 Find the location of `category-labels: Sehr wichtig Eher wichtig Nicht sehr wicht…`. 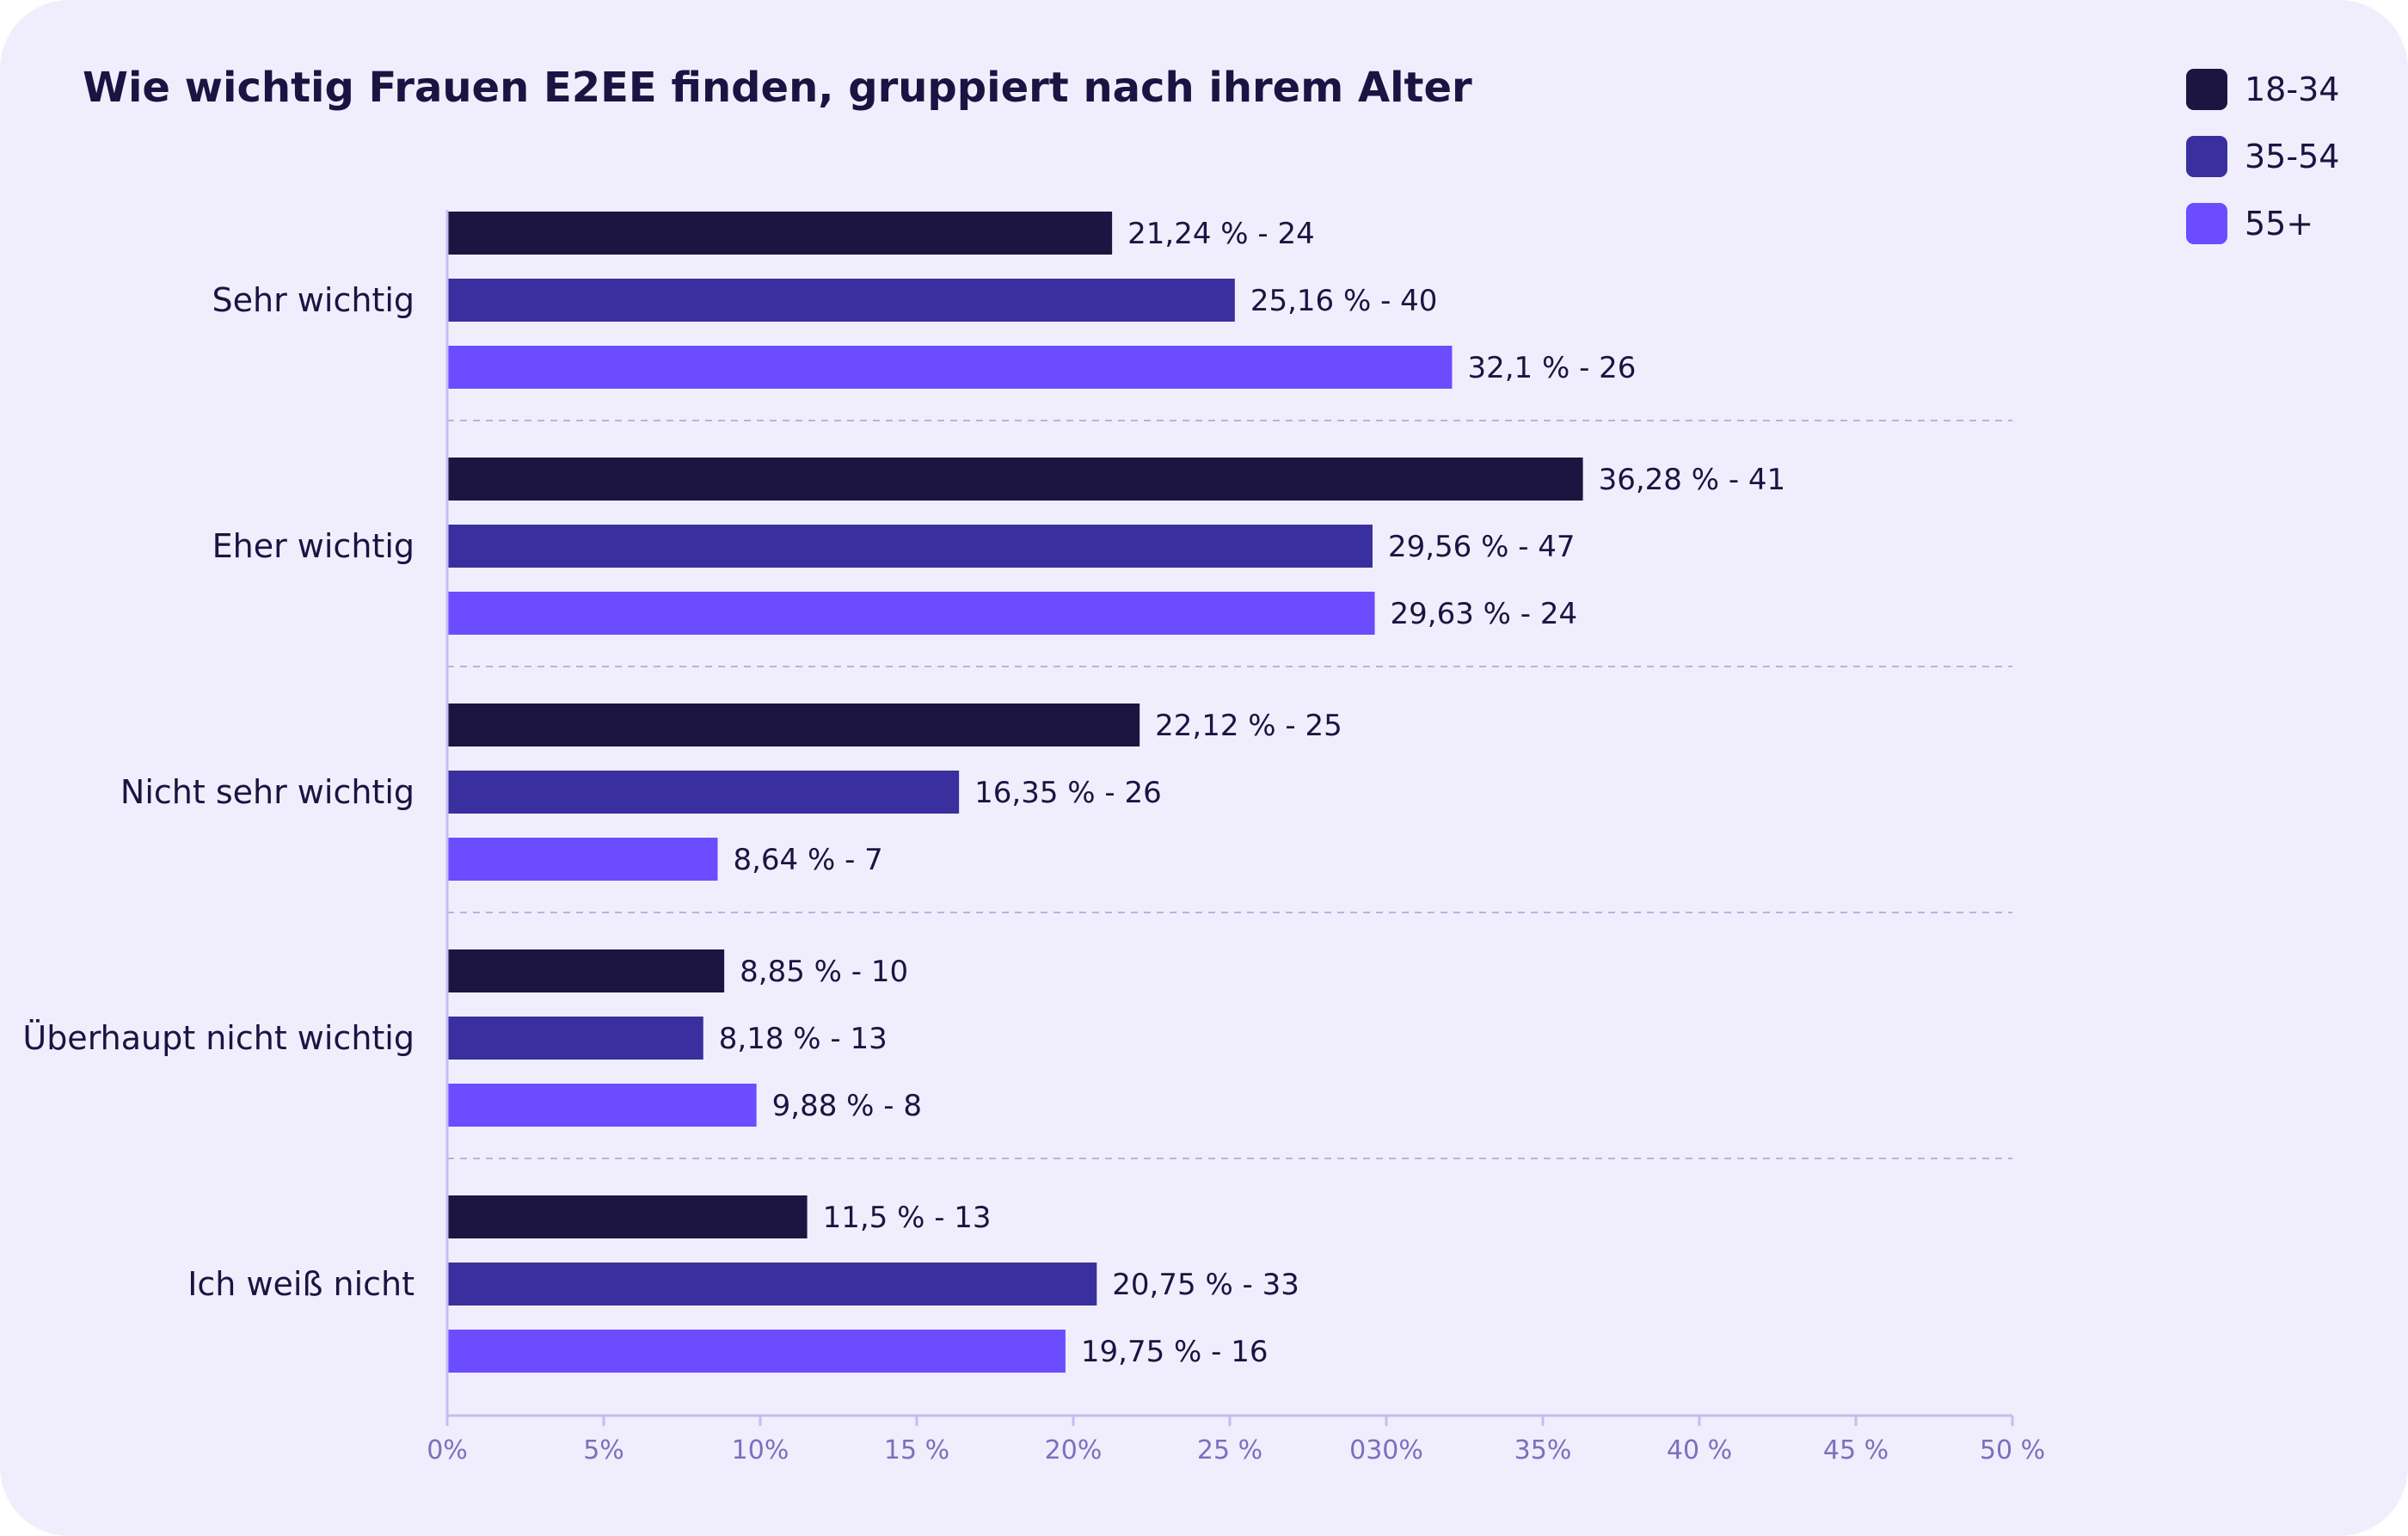

category-labels: Sehr wichtig Eher wichtig Nicht sehr wicht… is located at coordinates (218, 792).